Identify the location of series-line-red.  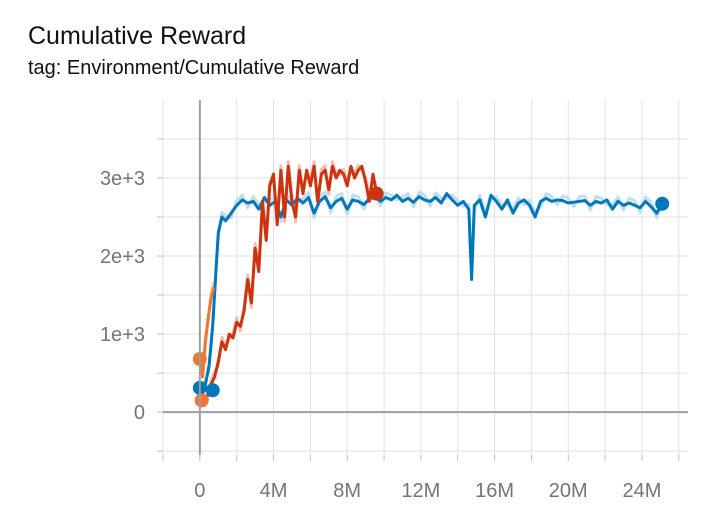
(292, 280).